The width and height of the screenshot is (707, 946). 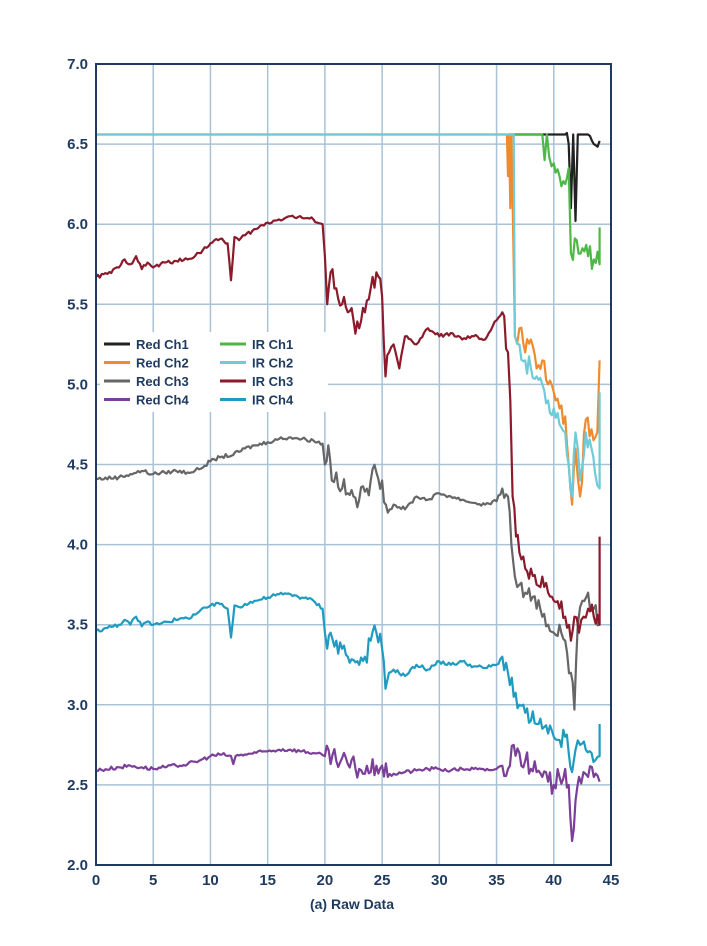 I want to click on x-axis-label: (a) Raw Data, so click(x=352, y=904).